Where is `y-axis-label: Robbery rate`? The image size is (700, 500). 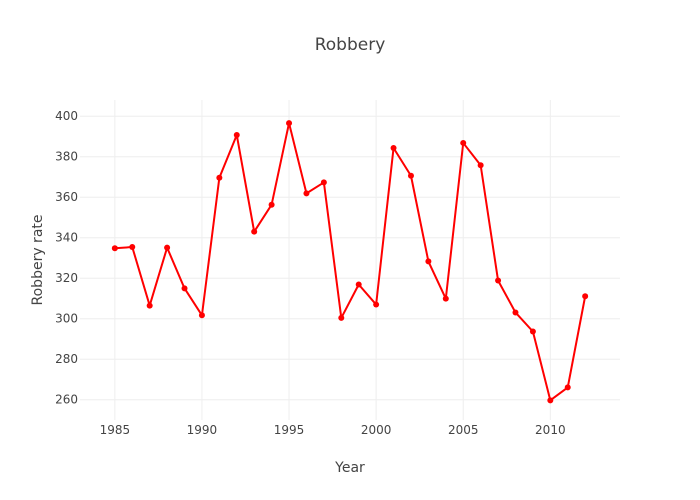
y-axis-label: Robbery rate is located at coordinates (38, 260).